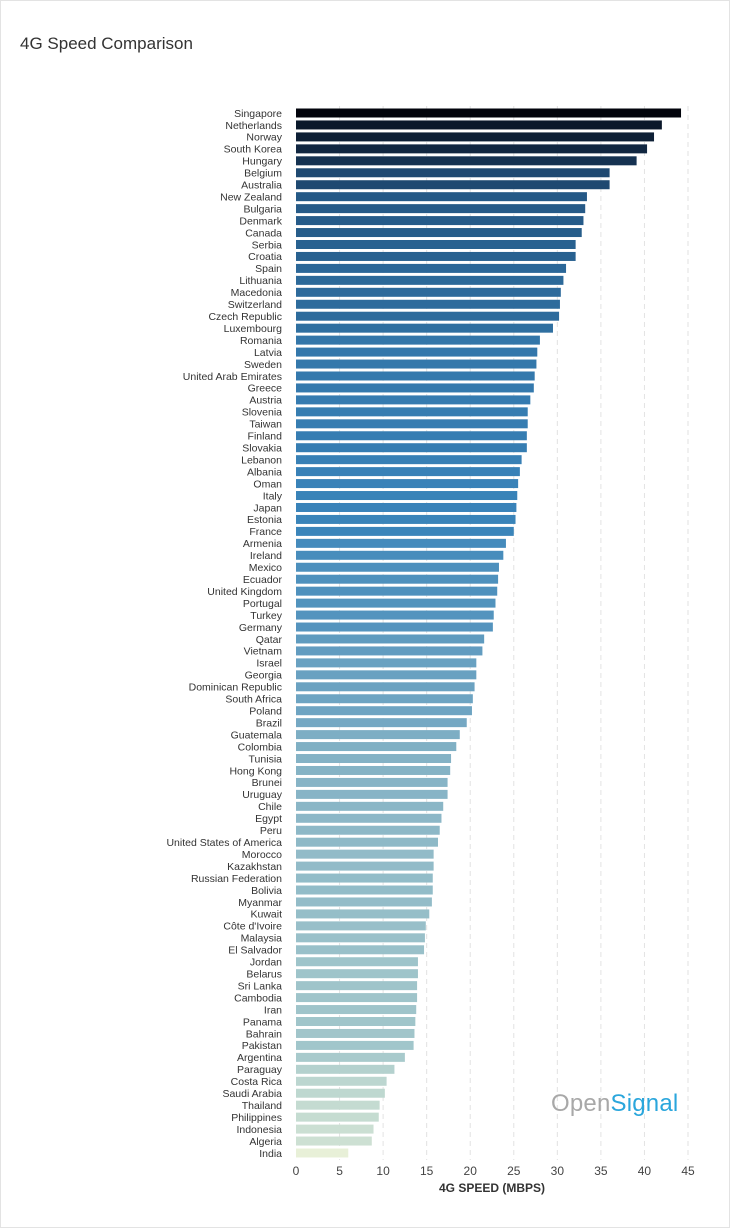 The height and width of the screenshot is (1228, 730). What do you see at coordinates (255, 951) in the screenshot?
I see `category-label: El Salvador` at bounding box center [255, 951].